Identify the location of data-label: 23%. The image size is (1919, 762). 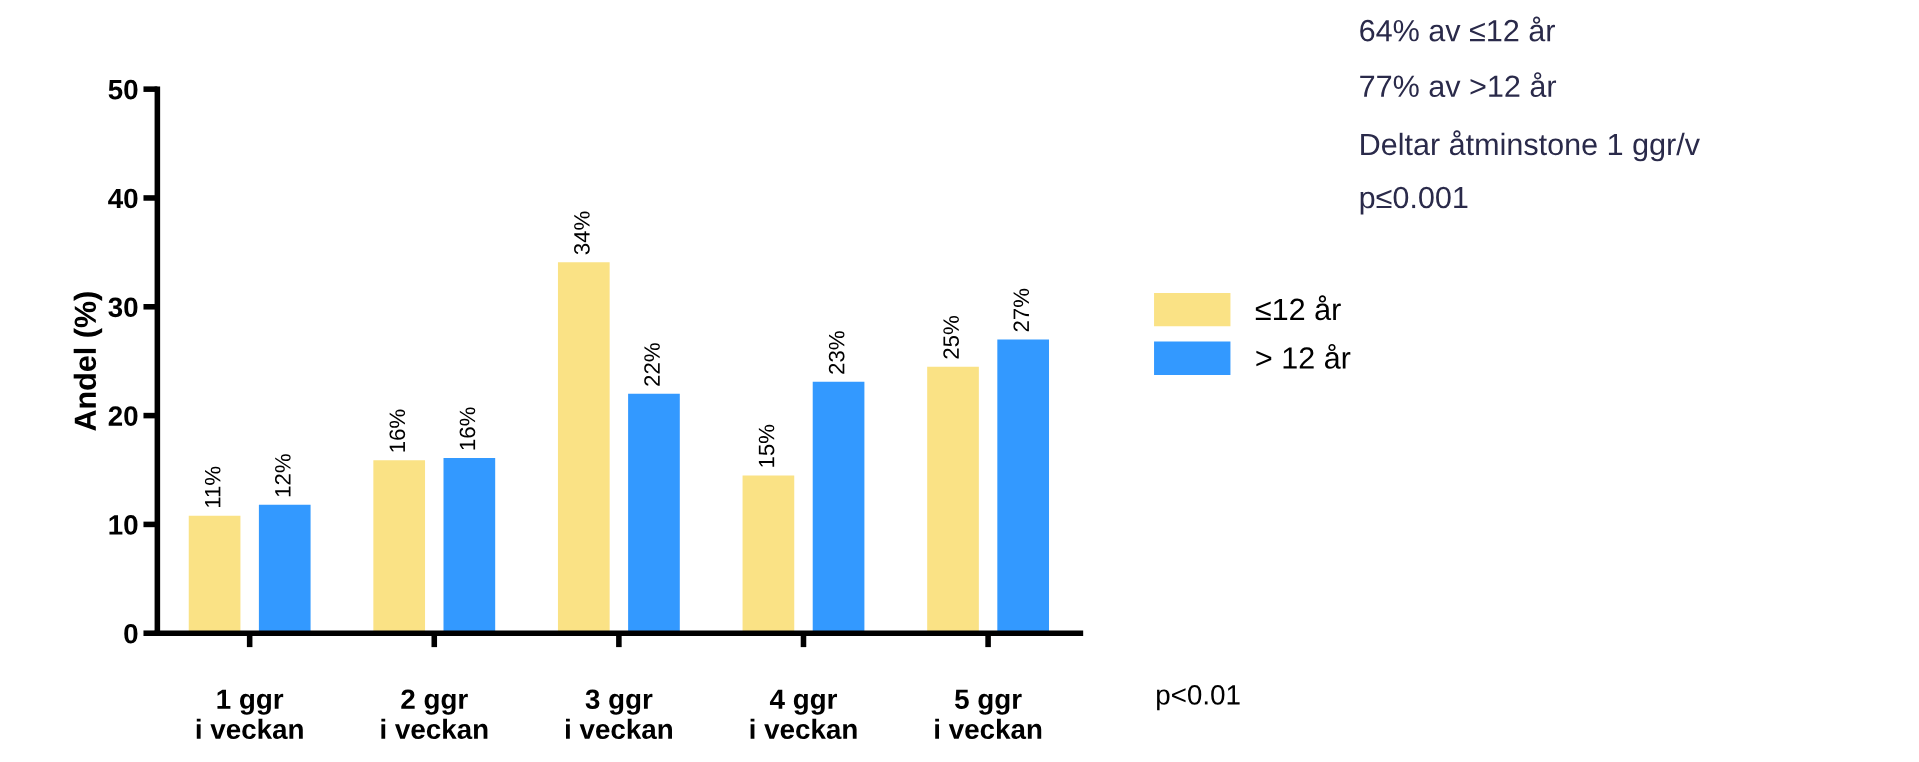
(836, 352).